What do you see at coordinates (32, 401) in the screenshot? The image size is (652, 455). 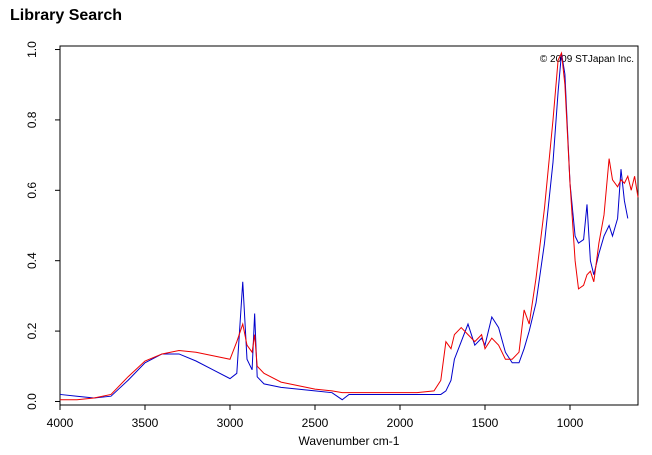 I see `y-tick-label: 0.0` at bounding box center [32, 401].